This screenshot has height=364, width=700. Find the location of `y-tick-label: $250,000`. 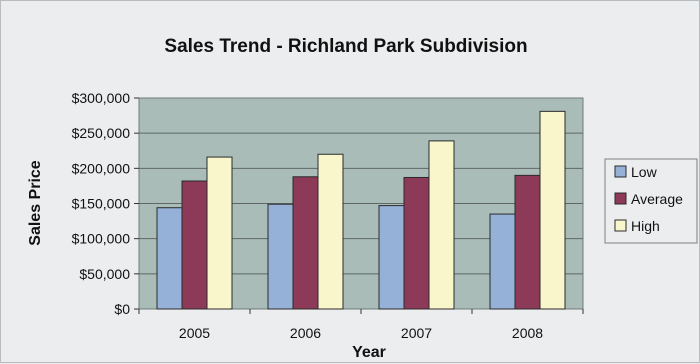

y-tick-label: $250,000 is located at coordinates (101, 133).